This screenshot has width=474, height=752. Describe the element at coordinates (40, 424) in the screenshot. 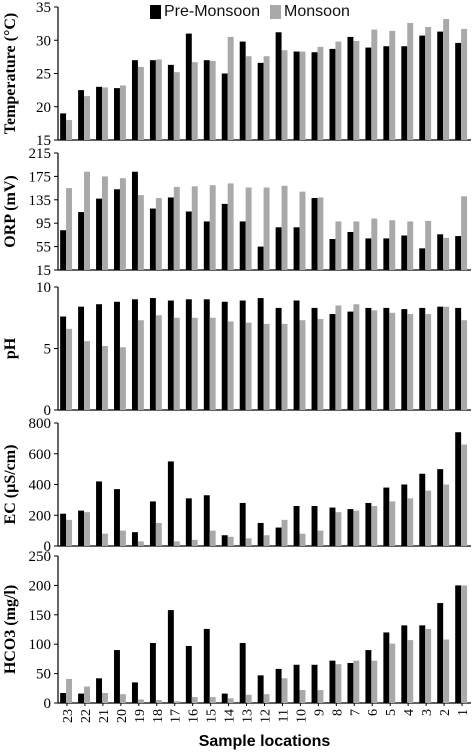

I see `y-tick-label: 800` at that location.